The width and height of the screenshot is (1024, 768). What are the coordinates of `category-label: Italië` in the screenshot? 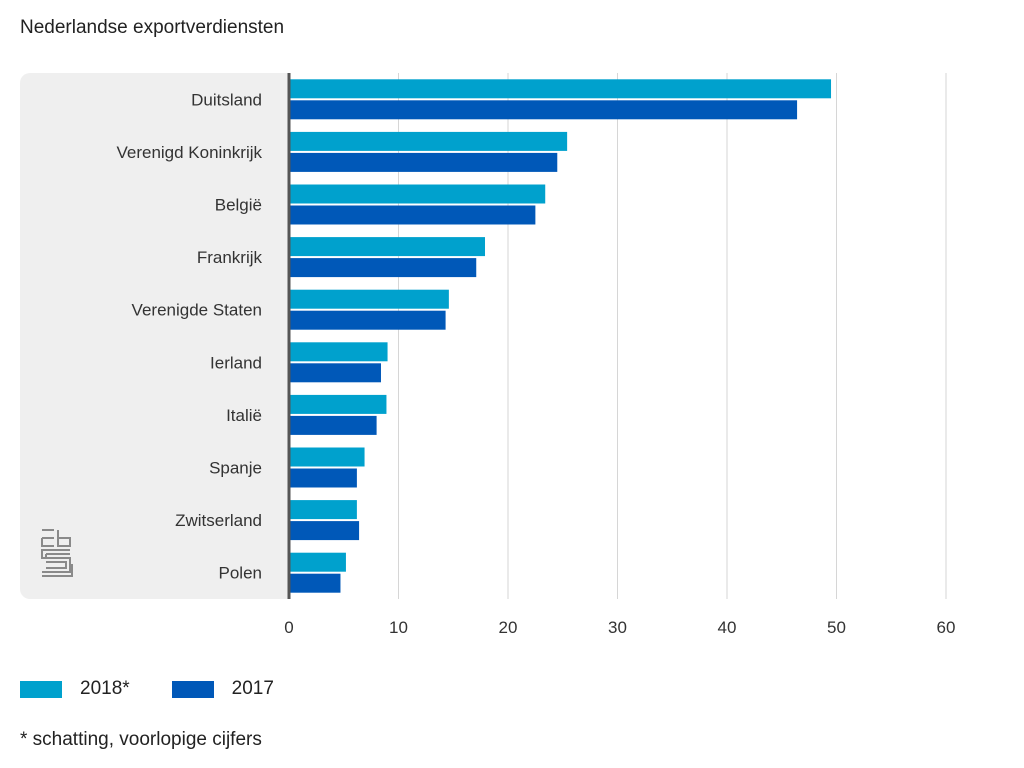 It's located at (244, 415).